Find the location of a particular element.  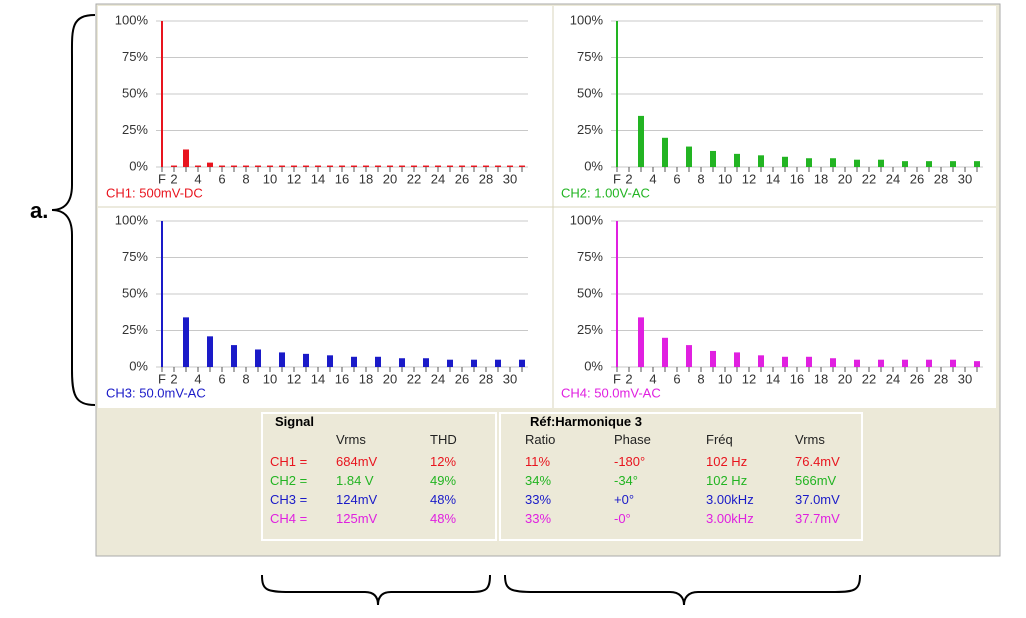

table-cell: 33% is located at coordinates (538, 518).